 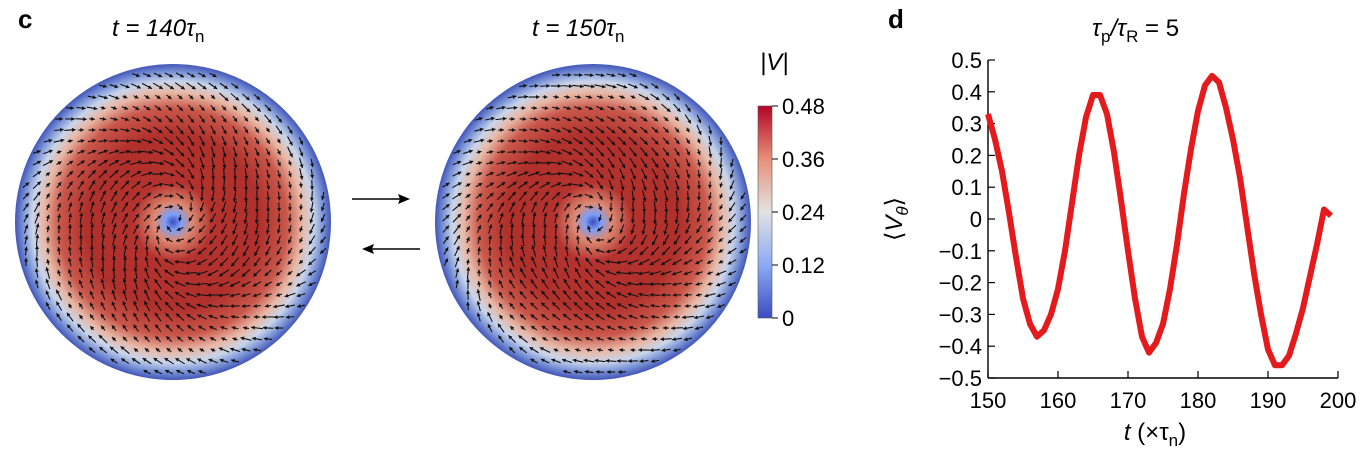 I want to click on colorbar-ticks: 0.48 0.36 0.24 0.12 0, so click(x=798, y=212).